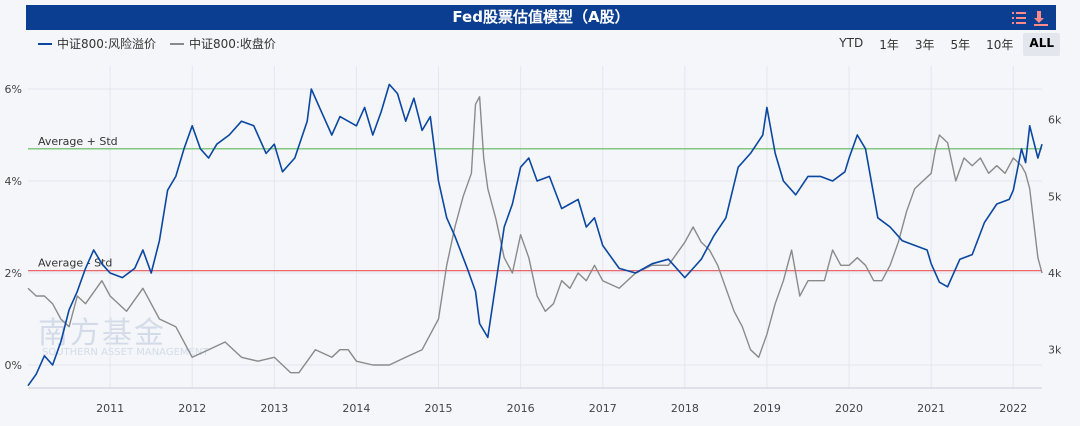  What do you see at coordinates (125, 352) in the screenshot?
I see `watermark-subtext: SOUTHERN ASSET MANAGEMENT` at bounding box center [125, 352].